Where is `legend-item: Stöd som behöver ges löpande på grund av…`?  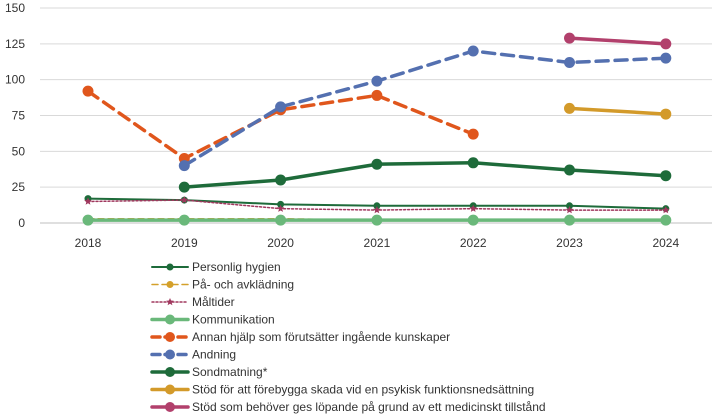
legend-item: Stöd som behöver ges löpande på grund av… is located at coordinates (348, 407).